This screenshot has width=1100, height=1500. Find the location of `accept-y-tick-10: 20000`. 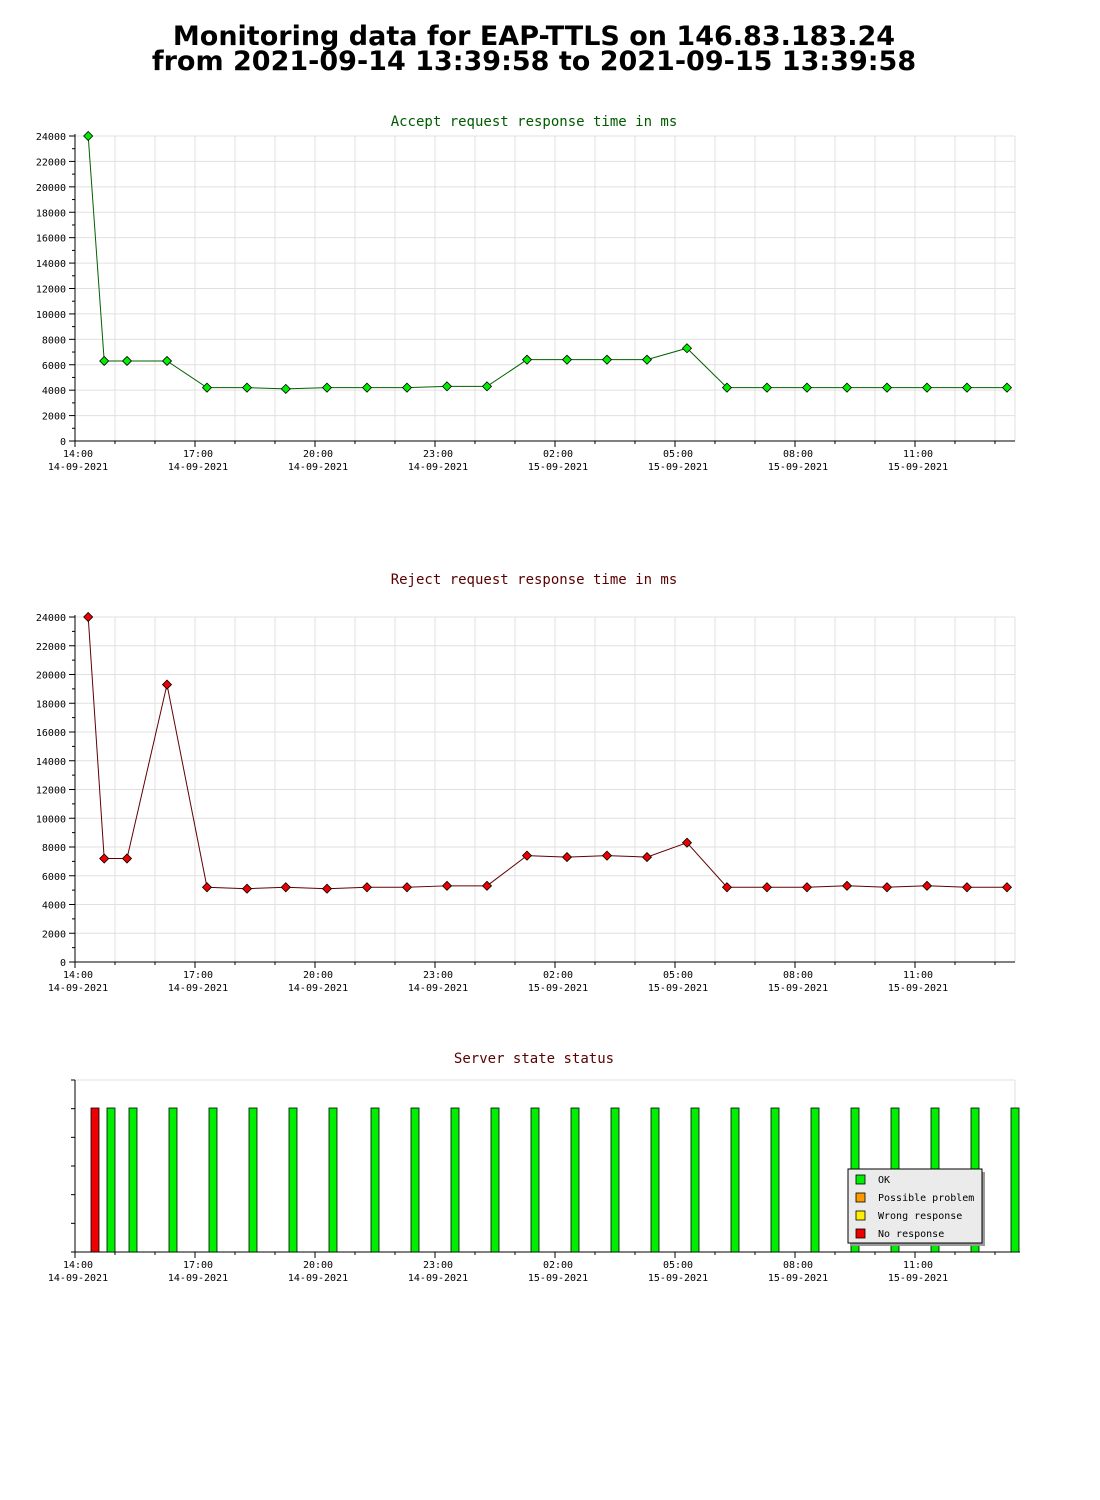

accept-y-tick-10: 20000 is located at coordinates (51, 188).